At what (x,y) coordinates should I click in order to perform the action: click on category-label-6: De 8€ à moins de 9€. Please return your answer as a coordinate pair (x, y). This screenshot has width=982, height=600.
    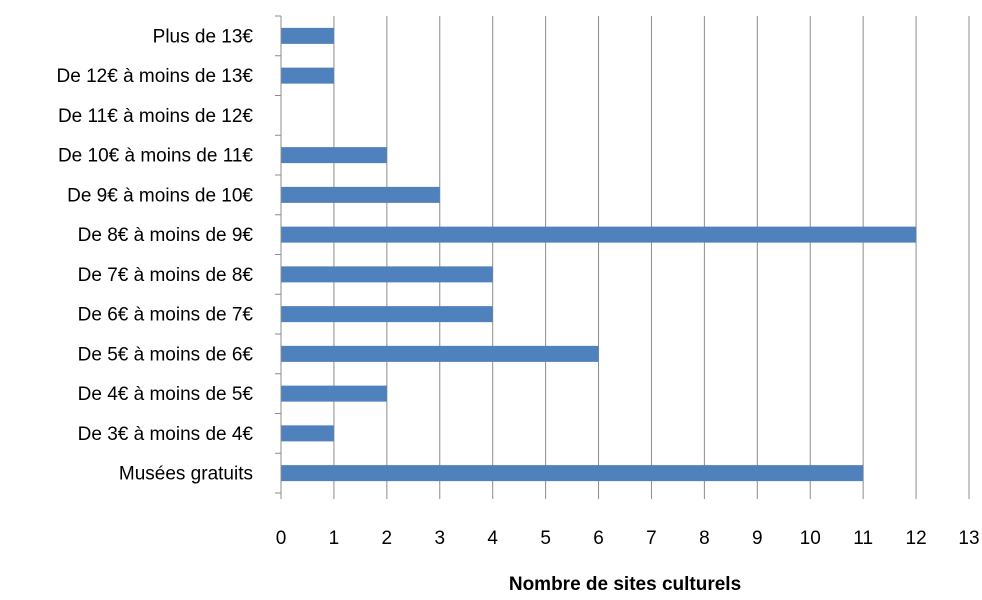
    Looking at the image, I should click on (166, 235).